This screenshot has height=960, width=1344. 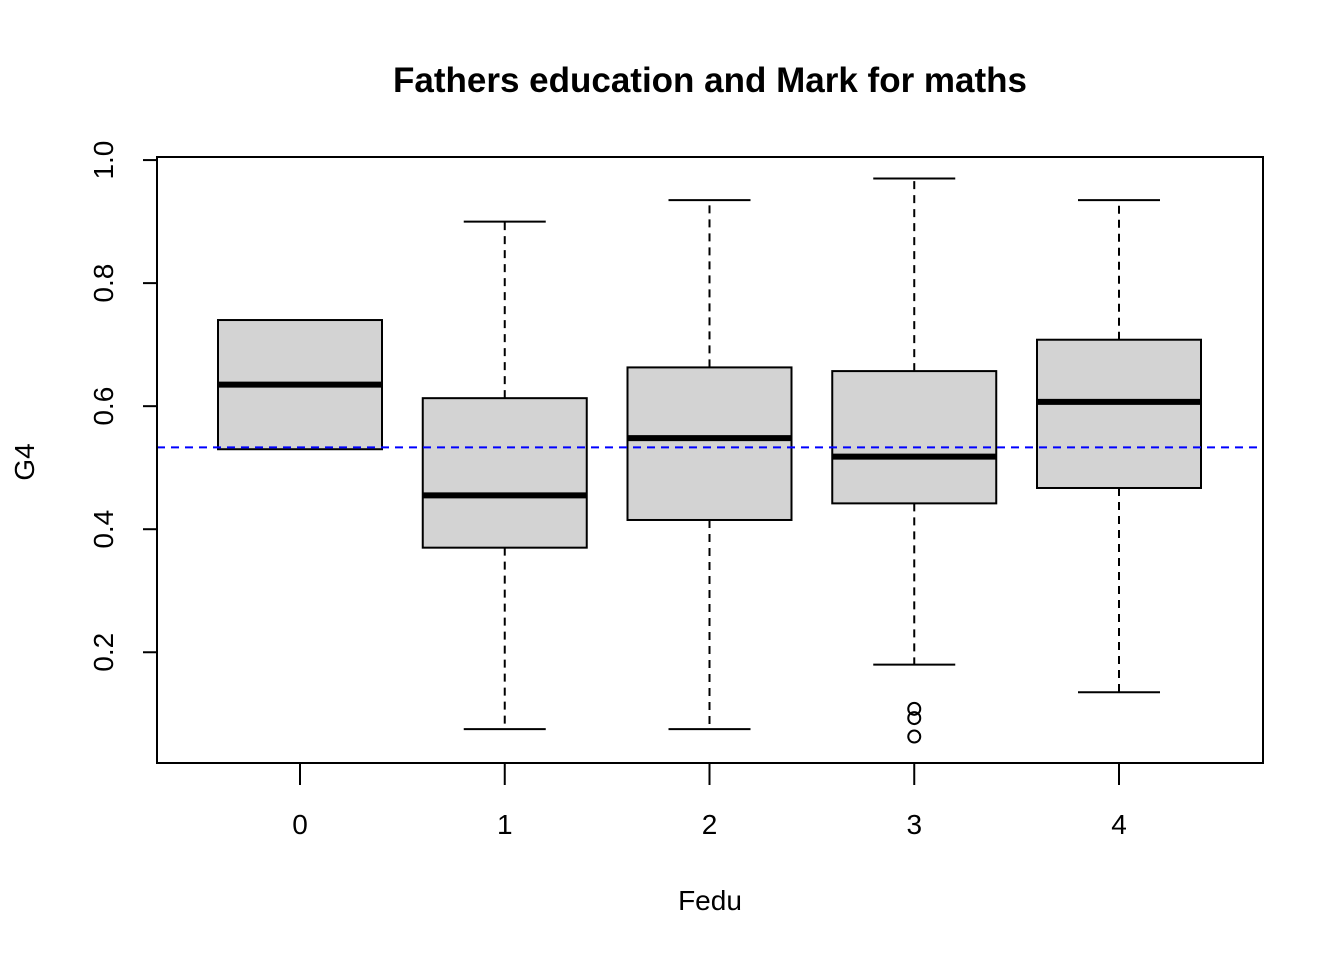 What do you see at coordinates (123, 406) in the screenshot?
I see `y-axis: 0.2 0.4 0.6 0.8 1.0` at bounding box center [123, 406].